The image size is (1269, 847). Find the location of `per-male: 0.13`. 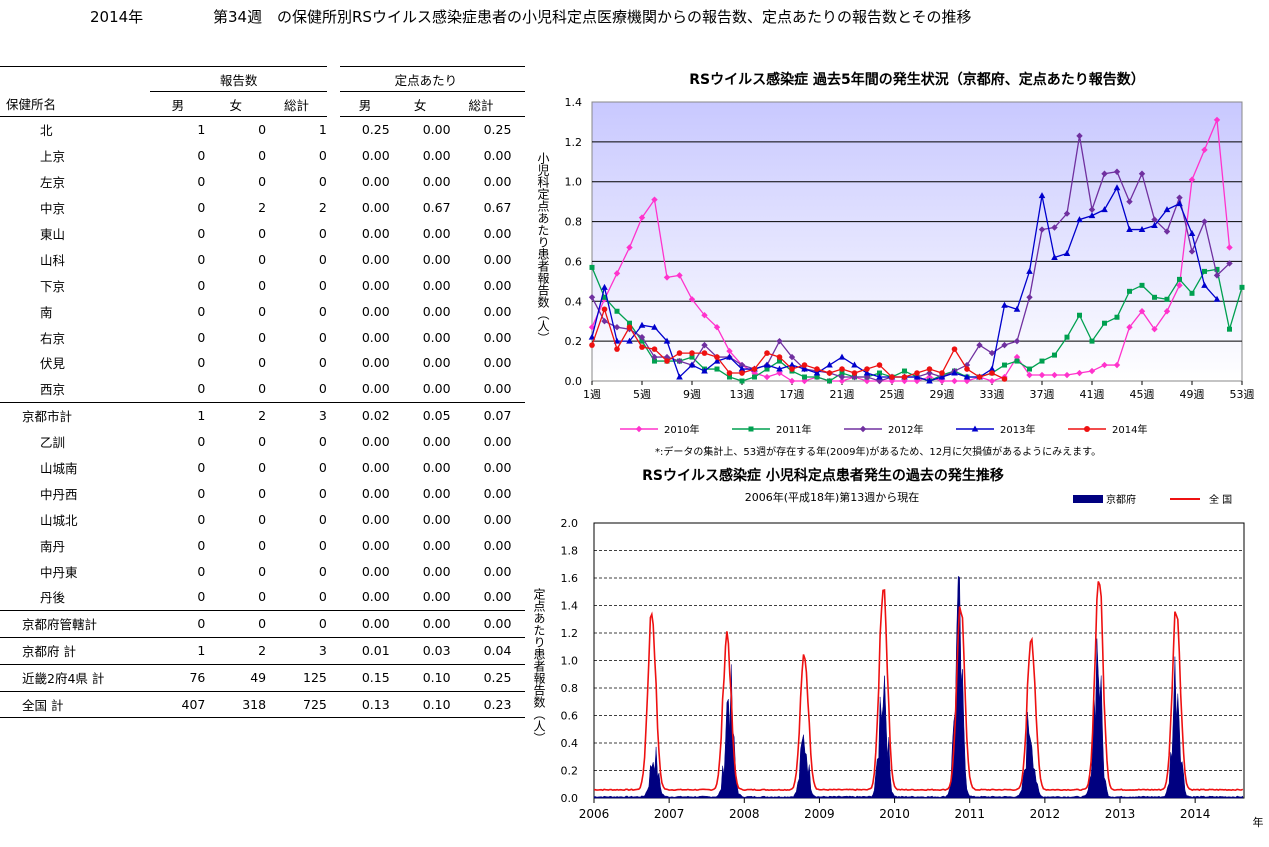

per-male: 0.13 is located at coordinates (365, 704).